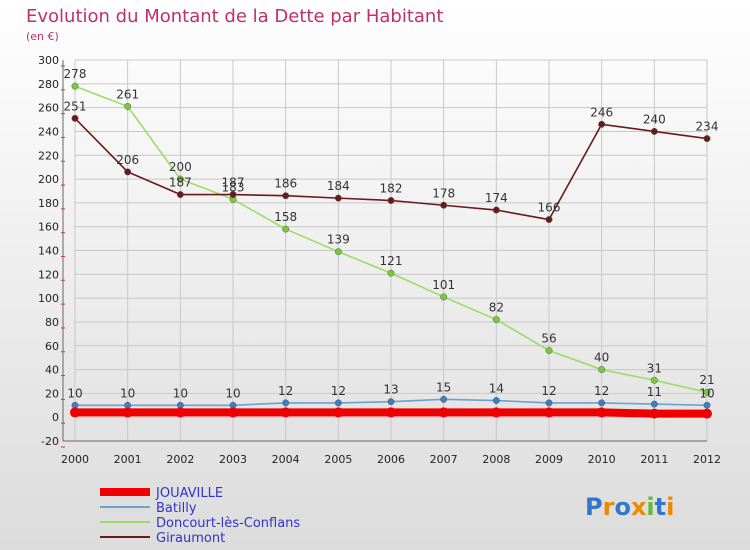 Image resolution: width=750 pixels, height=550 pixels. Describe the element at coordinates (548, 339) in the screenshot. I see `data-label: 56` at that location.